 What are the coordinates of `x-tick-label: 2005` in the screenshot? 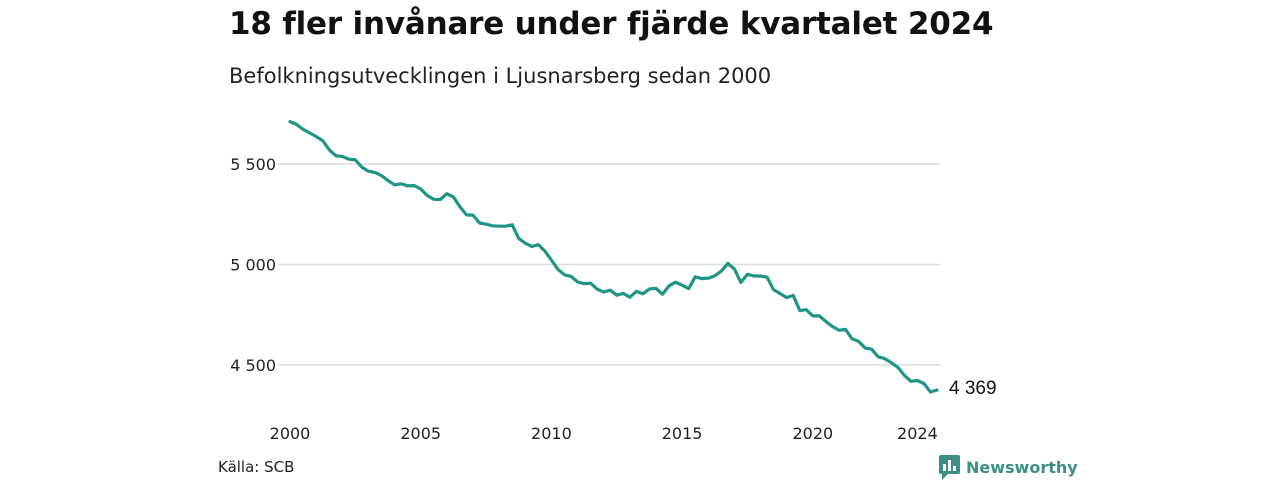 It's located at (420, 433).